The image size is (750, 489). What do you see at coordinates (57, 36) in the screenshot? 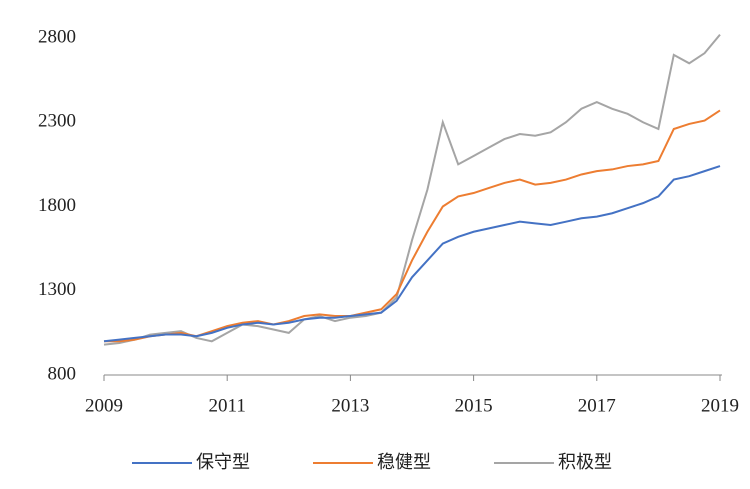
I see `y-tick-label: 2800` at bounding box center [57, 36].